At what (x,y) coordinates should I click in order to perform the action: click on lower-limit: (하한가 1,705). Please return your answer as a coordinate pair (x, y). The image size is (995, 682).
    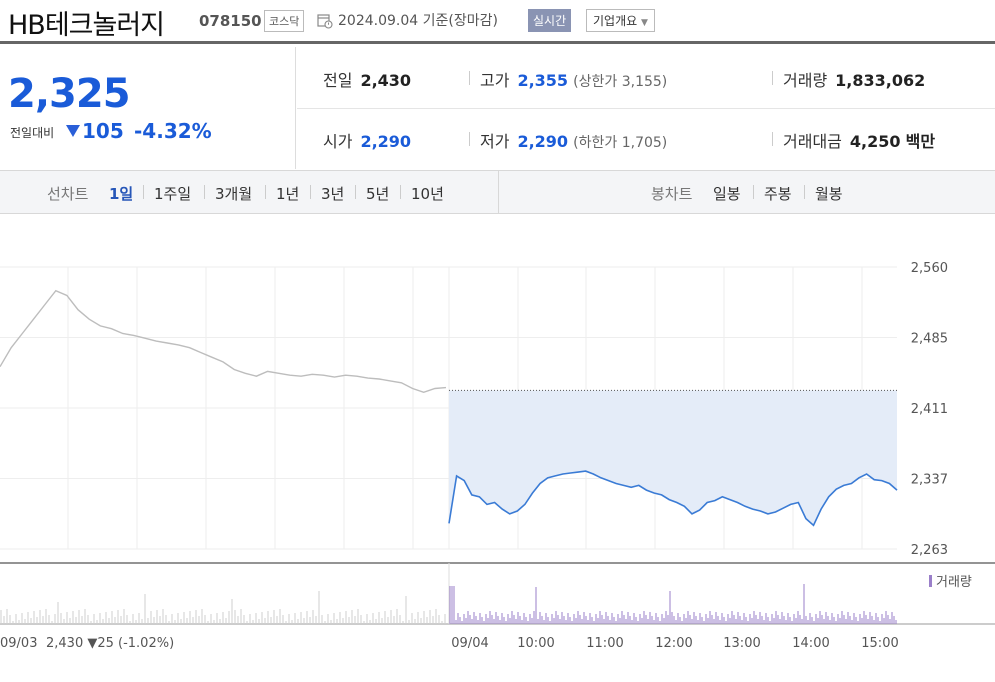
    Looking at the image, I should click on (620, 143).